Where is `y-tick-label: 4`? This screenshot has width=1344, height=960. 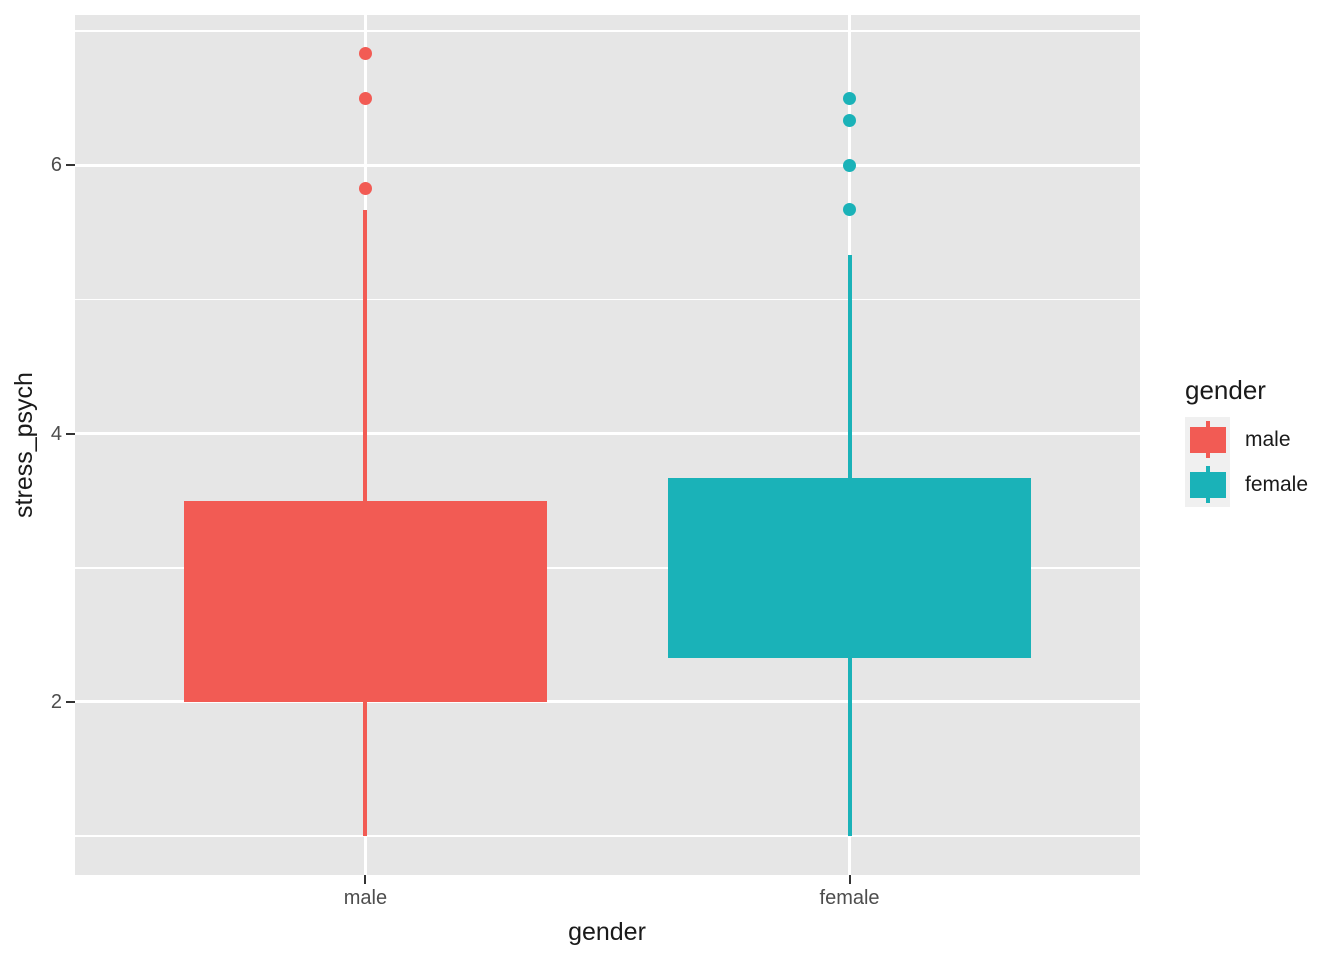 y-tick-label: 4 is located at coordinates (56, 433).